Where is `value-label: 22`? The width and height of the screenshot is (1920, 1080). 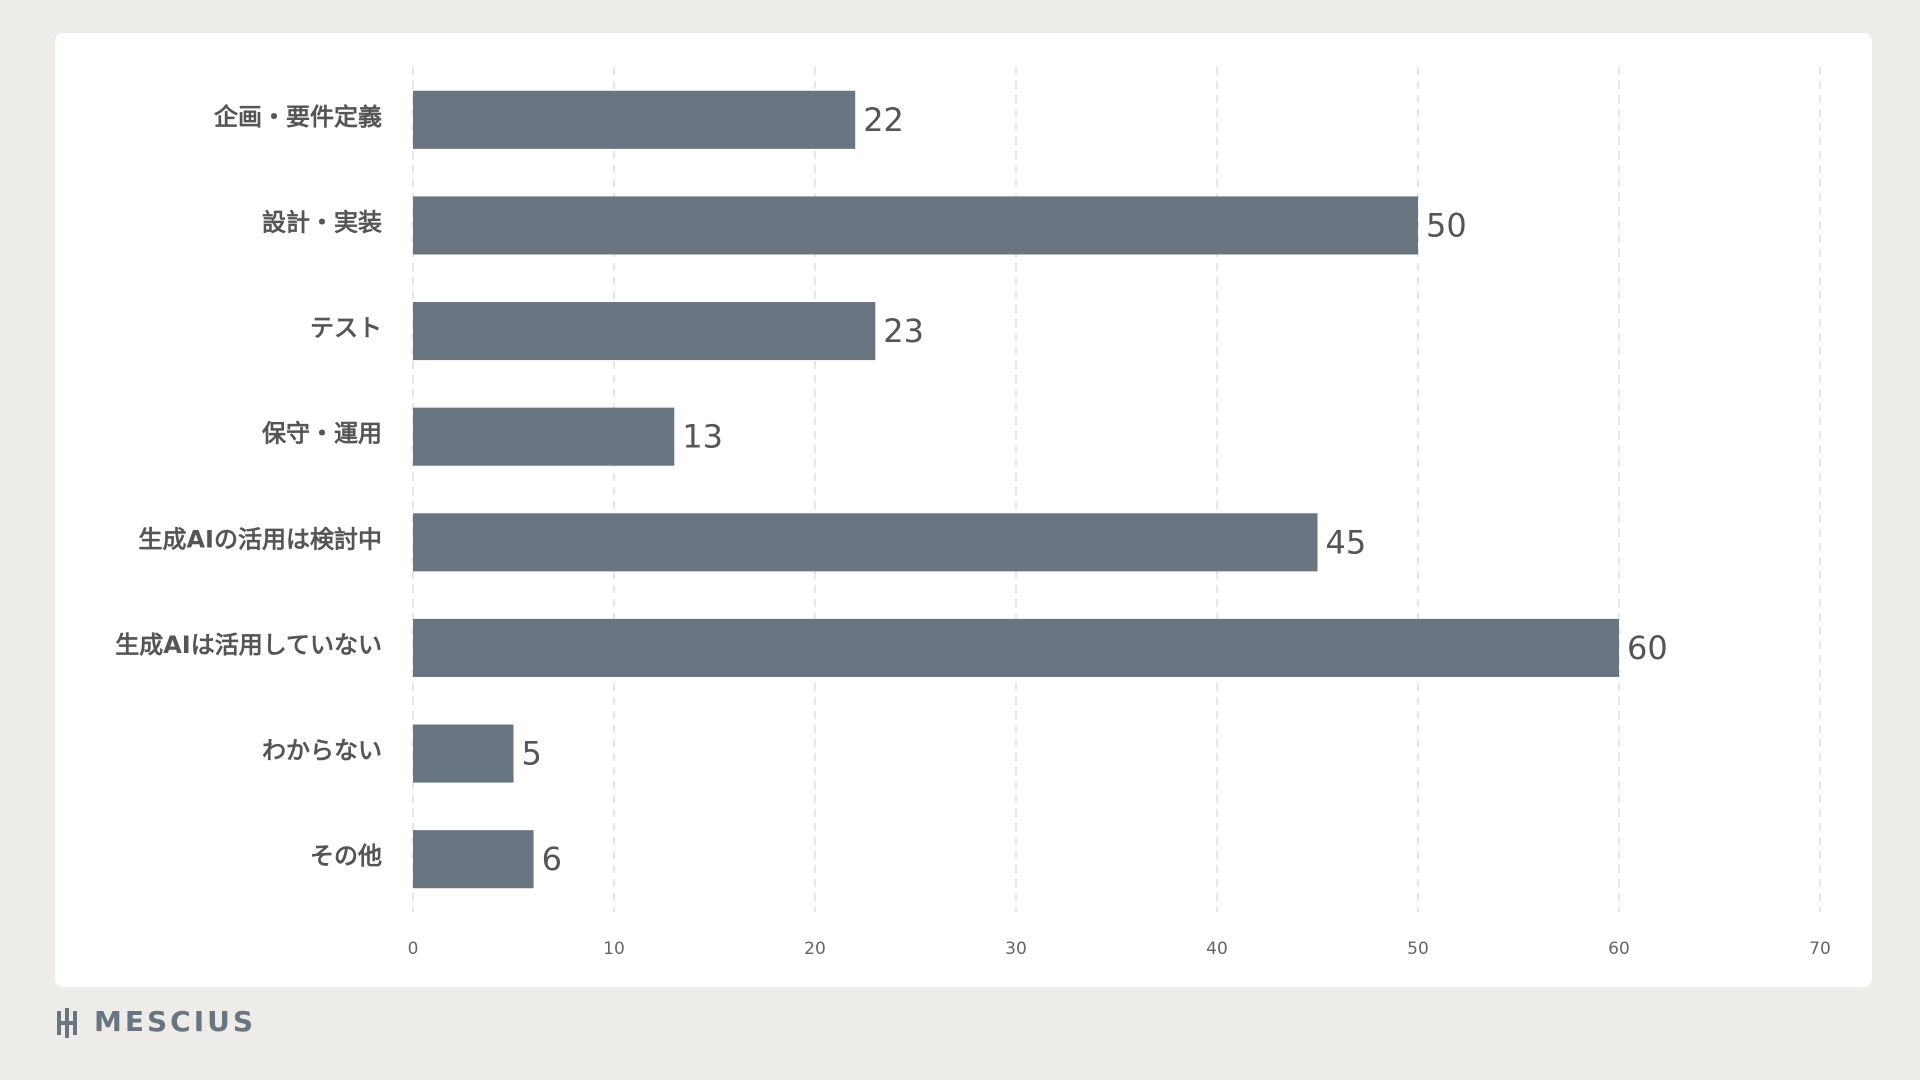 value-label: 22 is located at coordinates (883, 120).